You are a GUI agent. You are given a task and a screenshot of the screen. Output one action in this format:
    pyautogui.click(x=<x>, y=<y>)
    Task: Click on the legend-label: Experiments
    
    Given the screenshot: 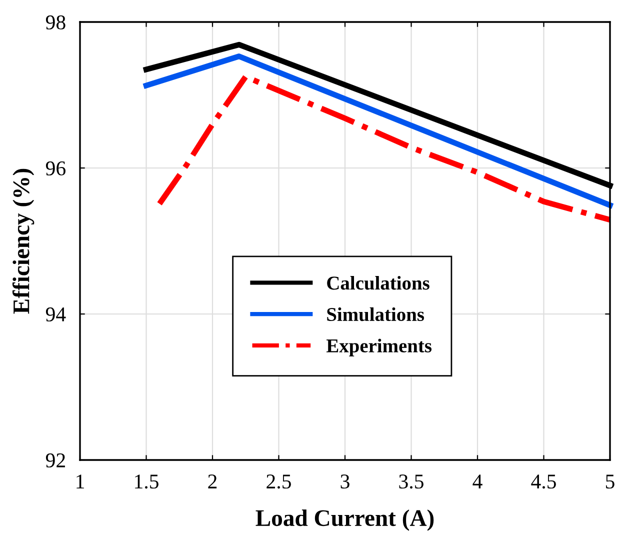 What is the action you would take?
    pyautogui.click(x=379, y=347)
    